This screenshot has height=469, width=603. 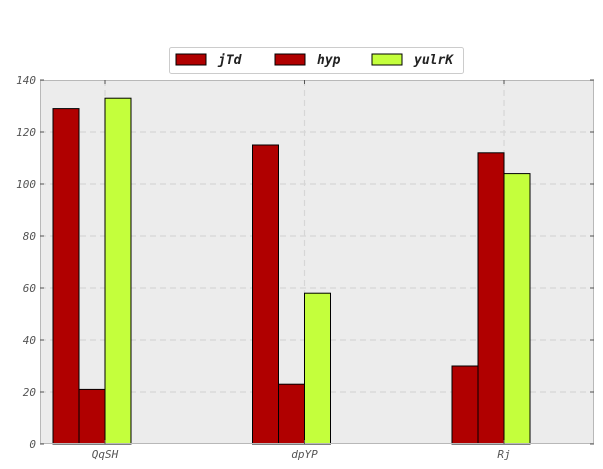 I want to click on legend-label-jTd: jTd, so click(x=230, y=60).